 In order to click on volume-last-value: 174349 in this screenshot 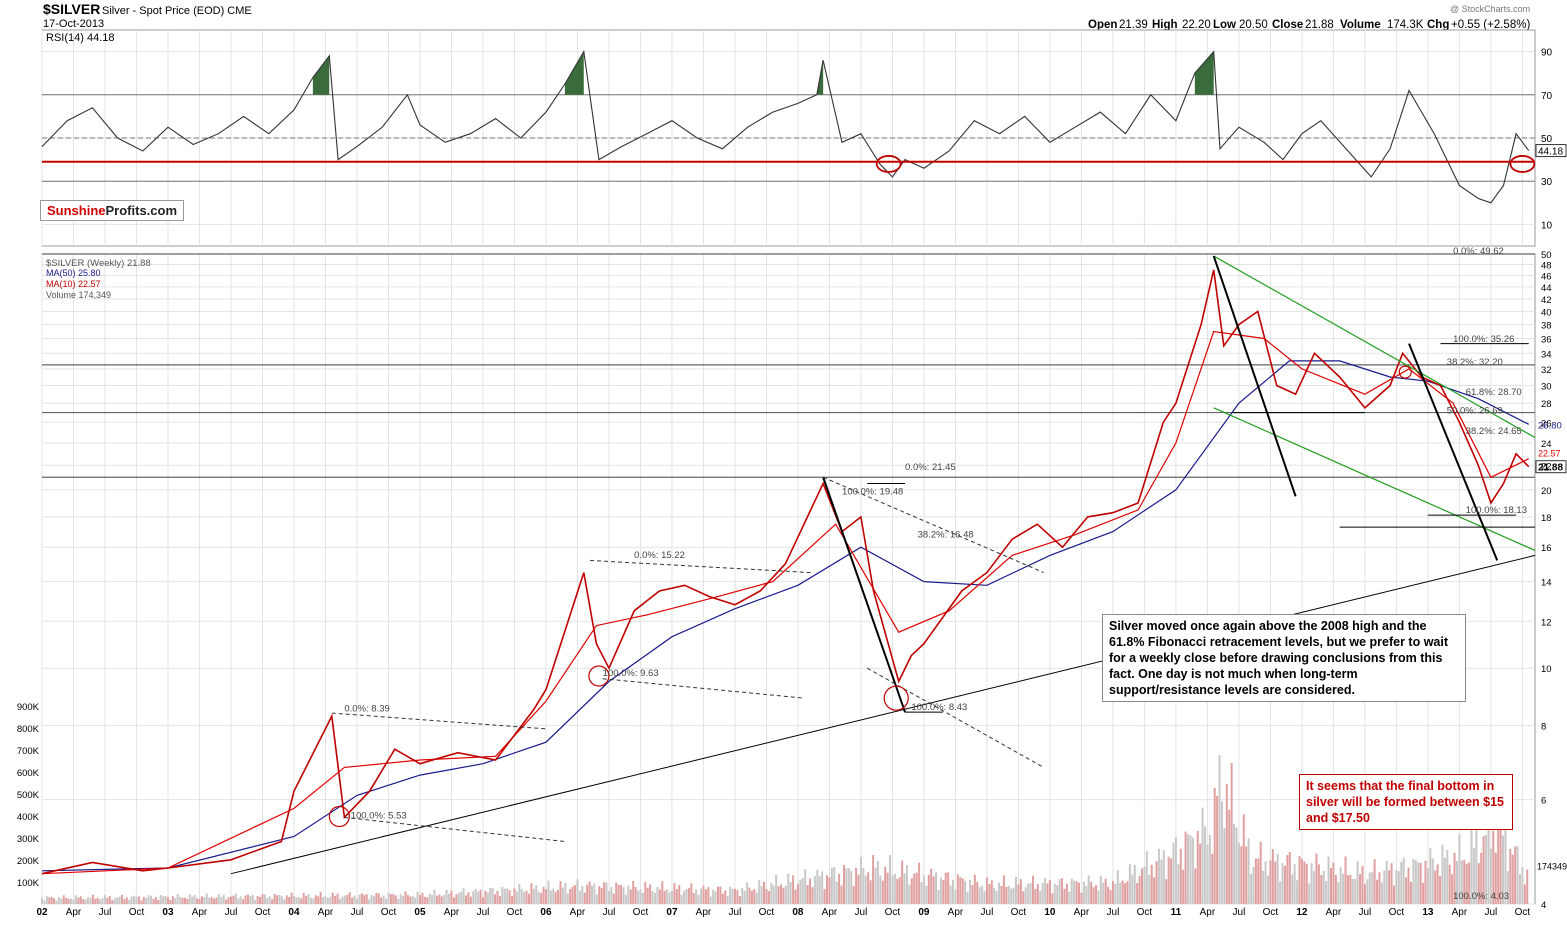, I will do `click(1552, 867)`.